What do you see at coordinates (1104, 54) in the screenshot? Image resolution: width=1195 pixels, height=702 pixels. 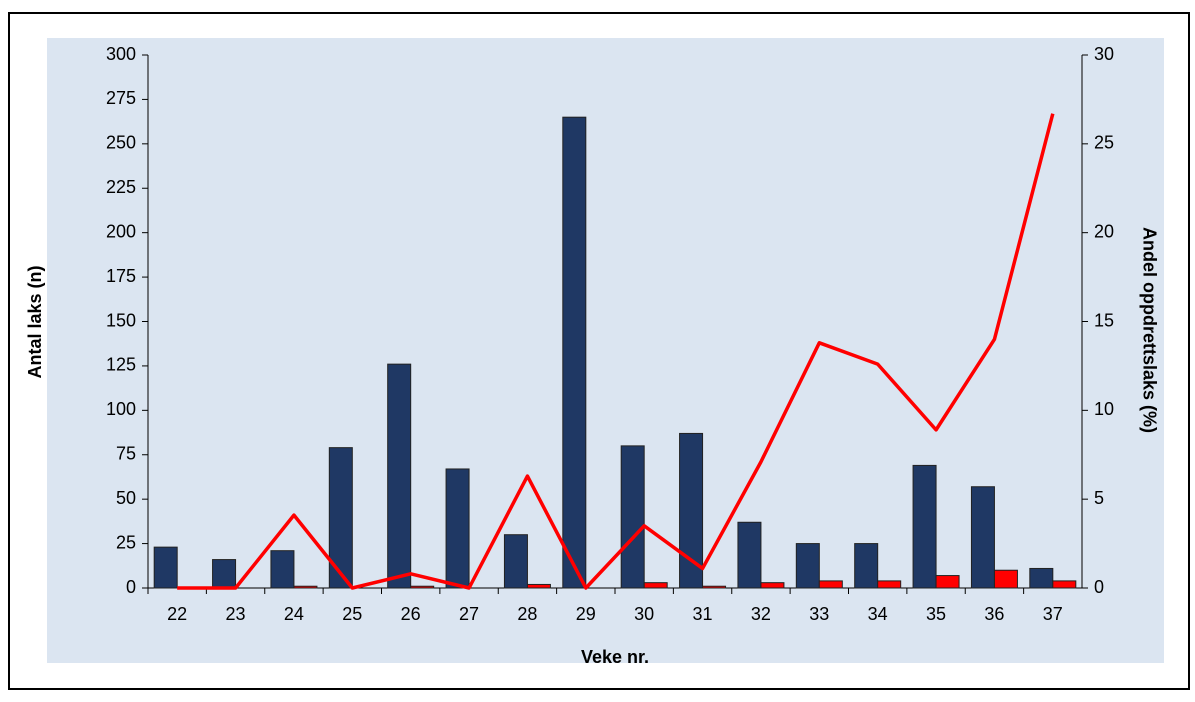 I see `y2-tick-label: 30` at bounding box center [1104, 54].